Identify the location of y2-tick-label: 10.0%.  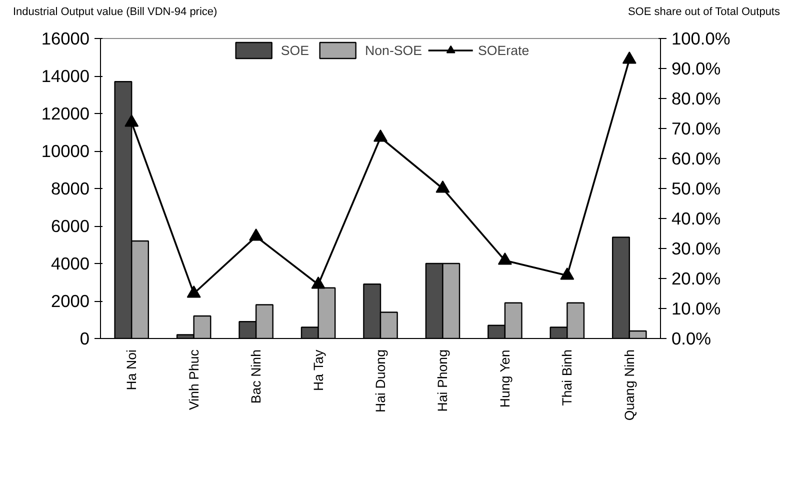
(696, 308).